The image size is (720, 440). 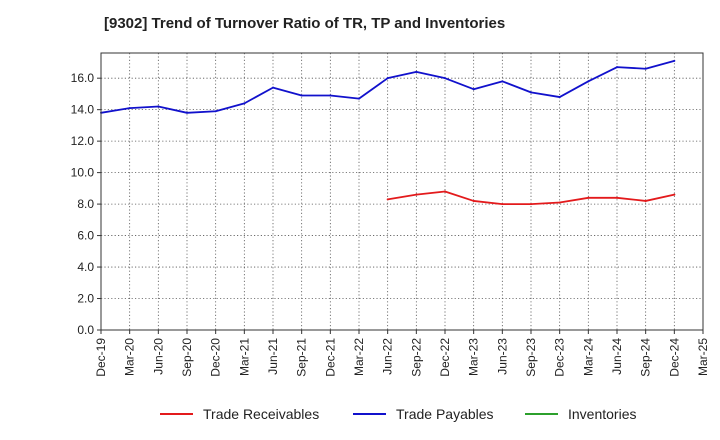 I want to click on x-tick-label: Dec-19, so click(x=101, y=357).